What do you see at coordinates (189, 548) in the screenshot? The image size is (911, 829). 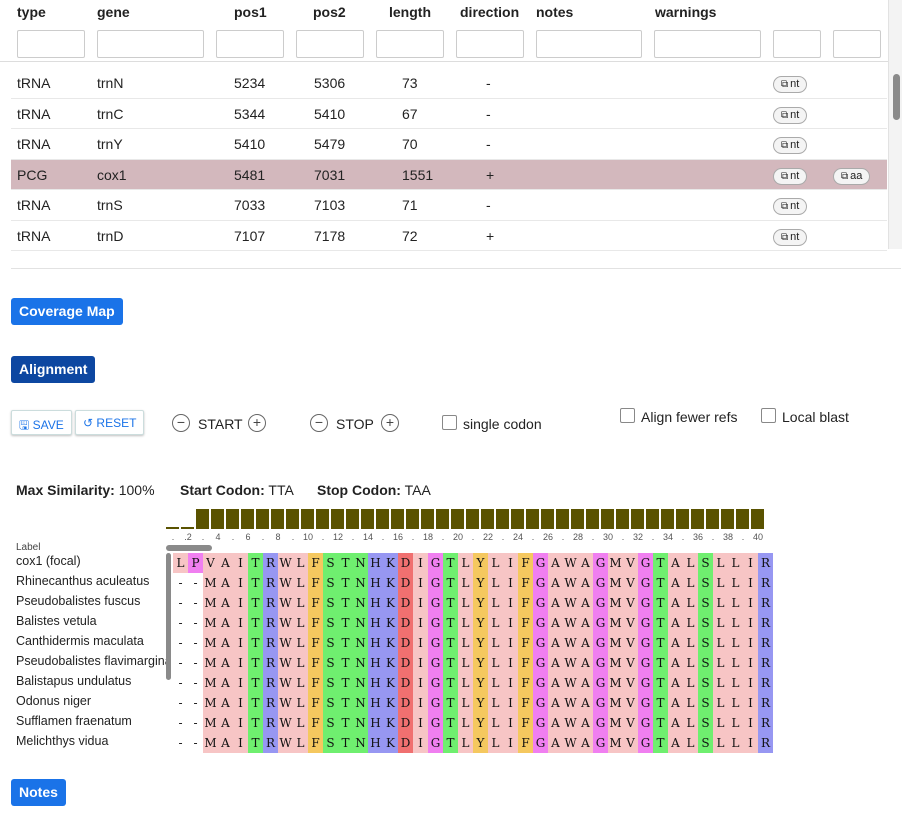 I see `alignment-hscroll-thumb` at bounding box center [189, 548].